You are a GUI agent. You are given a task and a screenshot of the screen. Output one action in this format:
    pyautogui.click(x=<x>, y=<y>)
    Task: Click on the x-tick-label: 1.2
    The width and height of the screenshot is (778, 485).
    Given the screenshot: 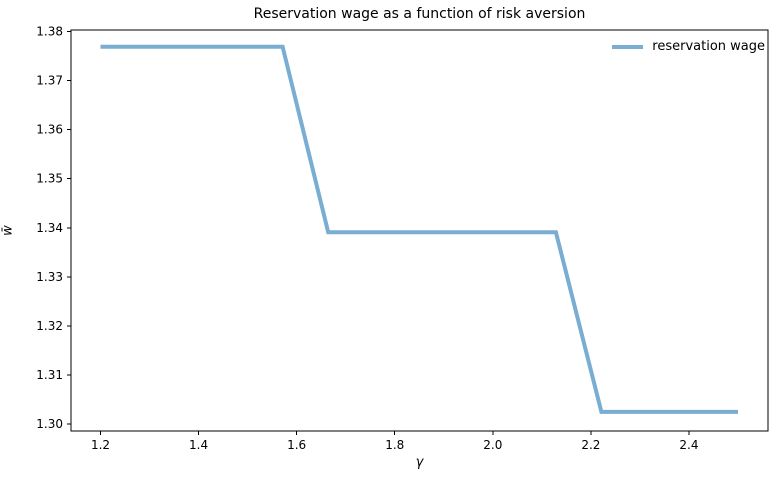 What is the action you would take?
    pyautogui.click(x=100, y=445)
    